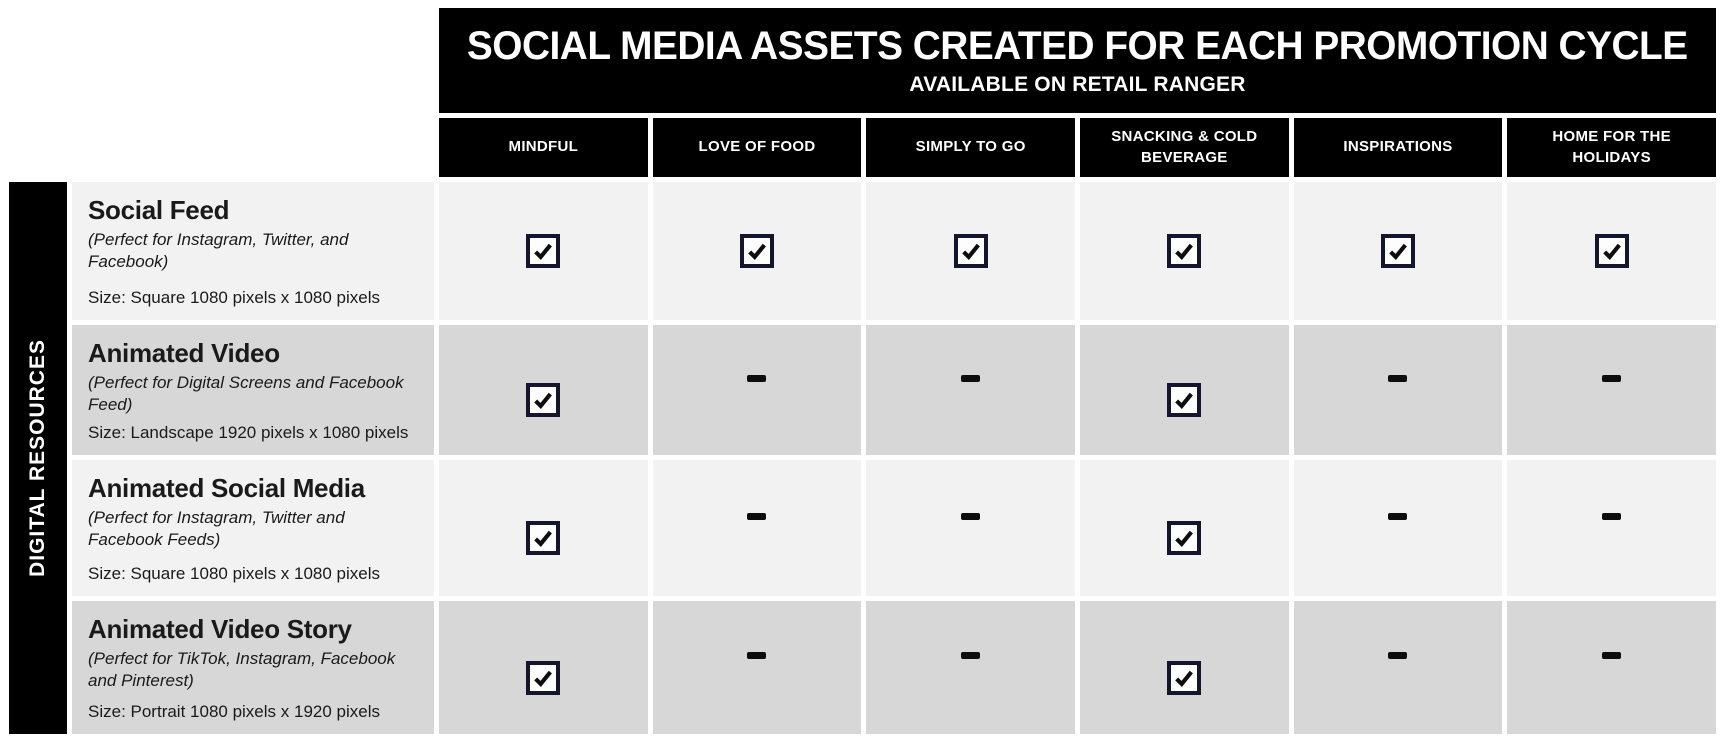 The image size is (1723, 742). What do you see at coordinates (1611, 147) in the screenshot?
I see `column-header-home-for-the-holidays: HOME FOR THE HOLIDAYS` at bounding box center [1611, 147].